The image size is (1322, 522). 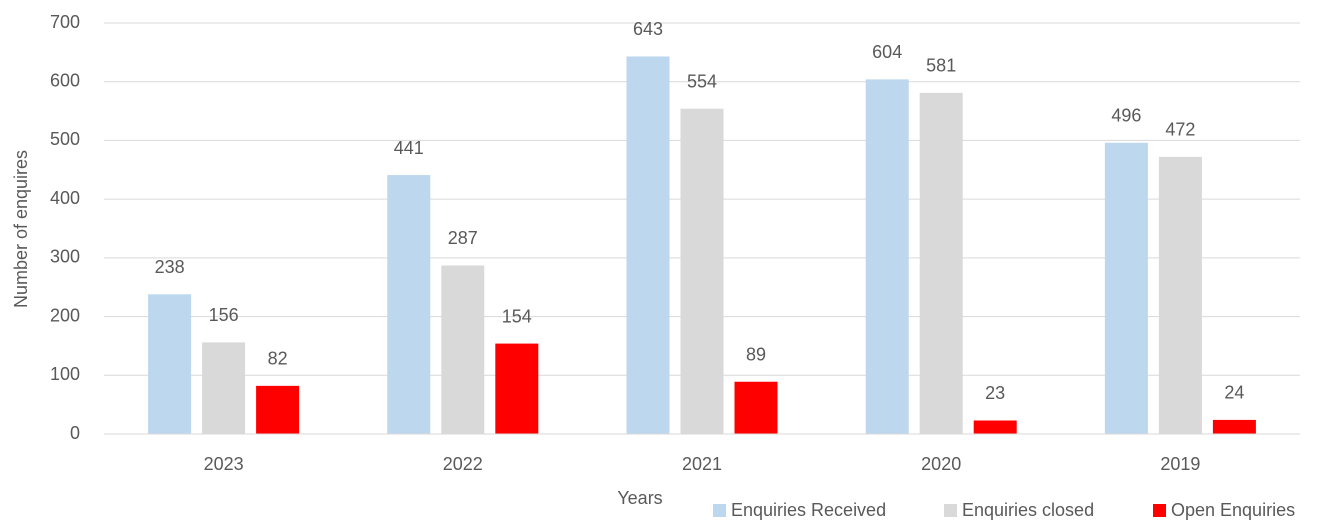 What do you see at coordinates (995, 393) in the screenshot?
I see `data-label: 23` at bounding box center [995, 393].